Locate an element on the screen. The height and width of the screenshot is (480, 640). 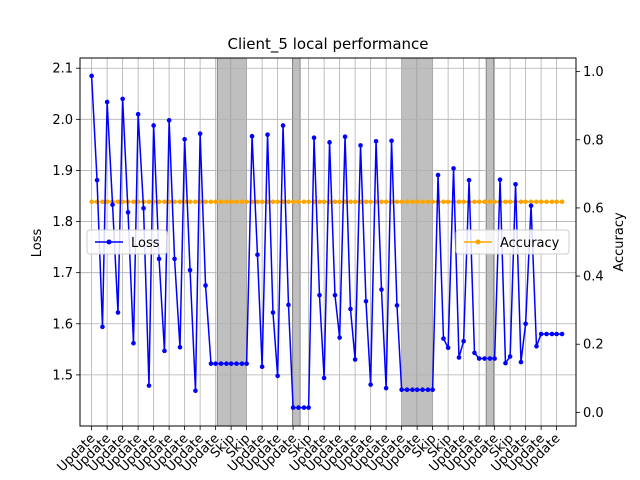
right-tick-label: 0.4 is located at coordinates (593, 277).